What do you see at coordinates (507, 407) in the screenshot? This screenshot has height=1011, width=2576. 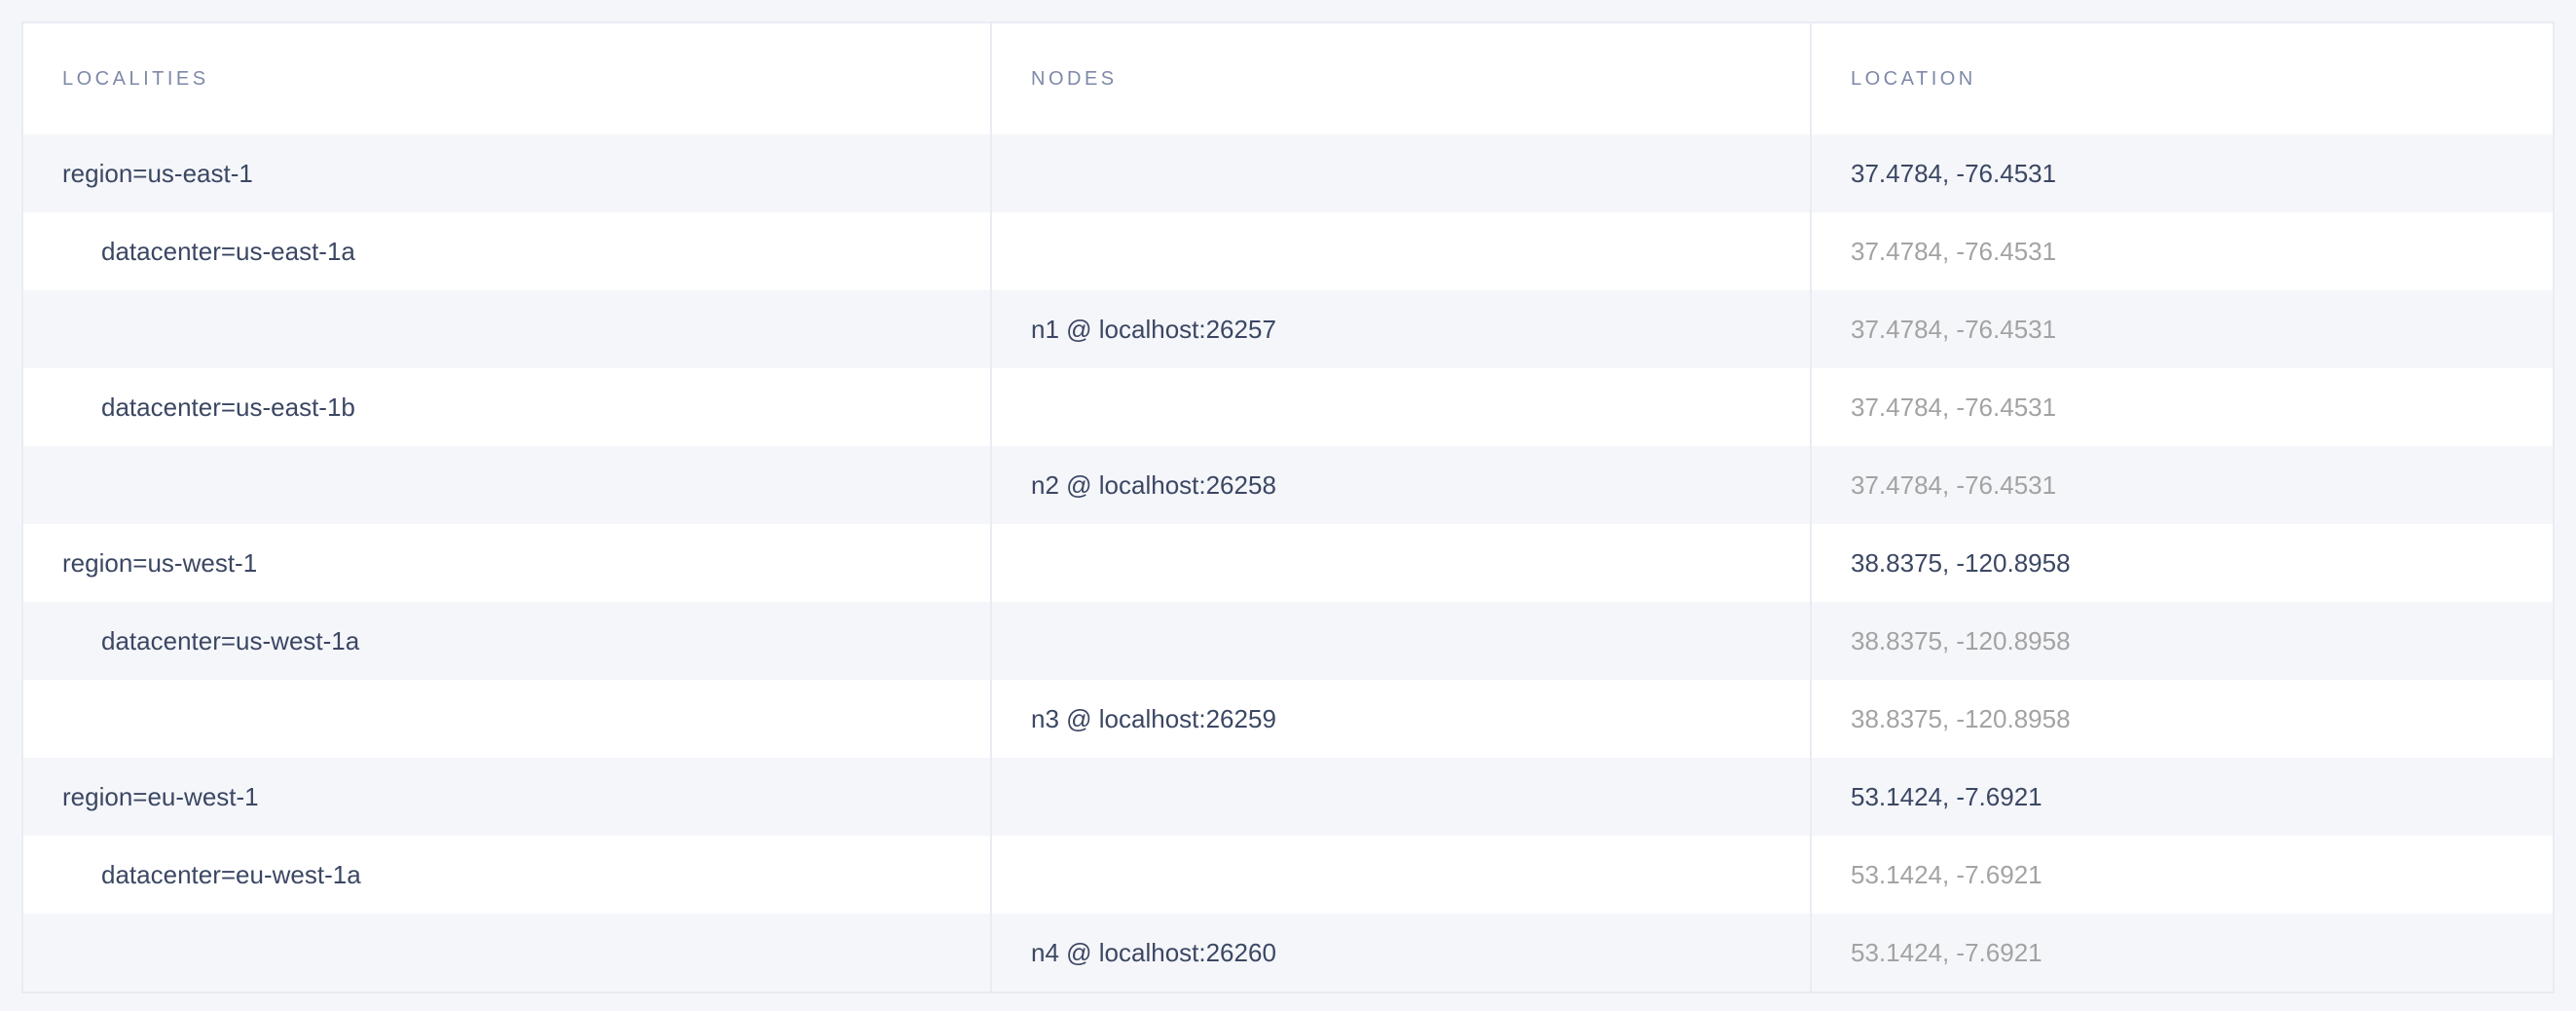 I see `locality-cell: datacenter=us-east-1b` at bounding box center [507, 407].